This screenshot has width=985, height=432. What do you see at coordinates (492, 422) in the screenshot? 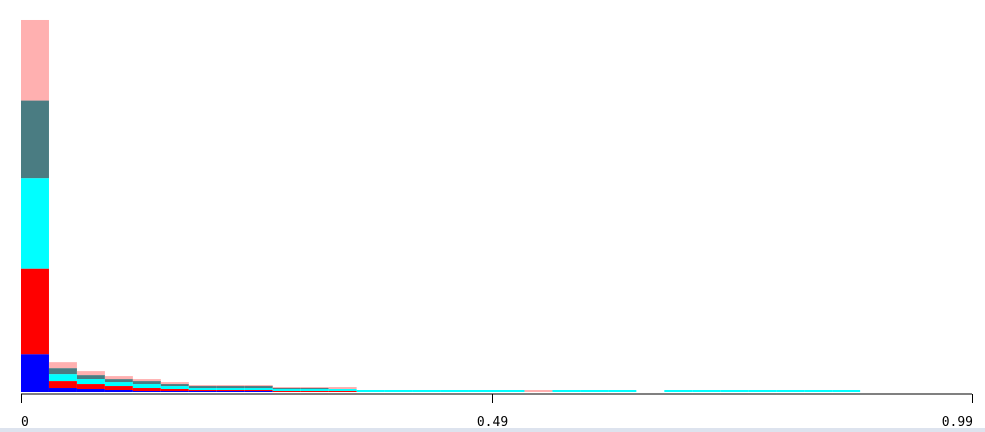
I see `x-tick-label-1: 0.49` at bounding box center [492, 422].